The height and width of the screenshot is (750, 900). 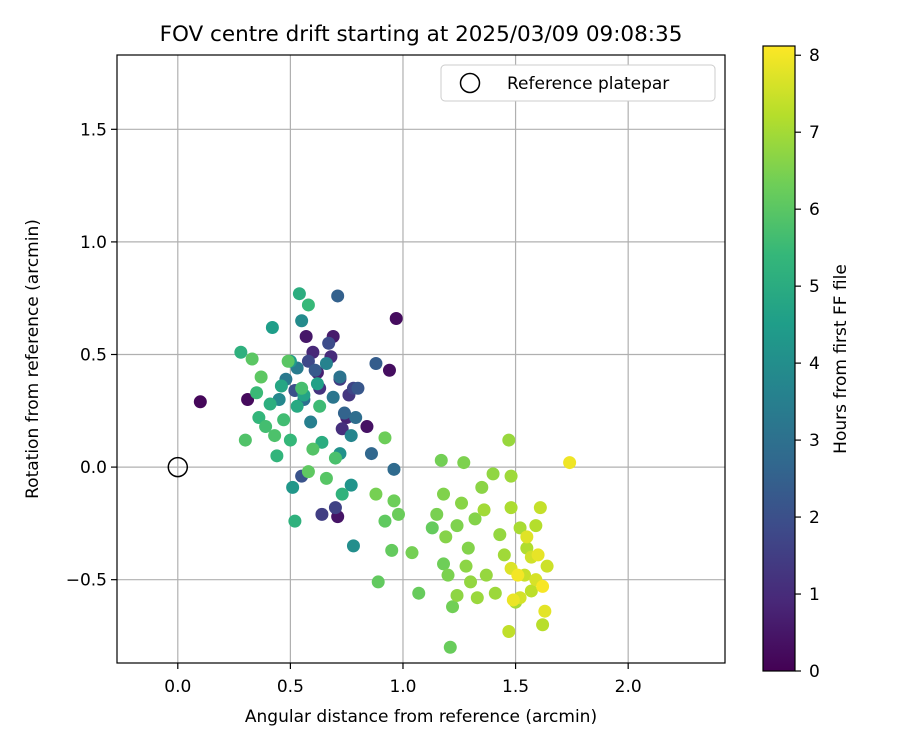 I want to click on colorbar-tick-label: 5, so click(x=814, y=287).